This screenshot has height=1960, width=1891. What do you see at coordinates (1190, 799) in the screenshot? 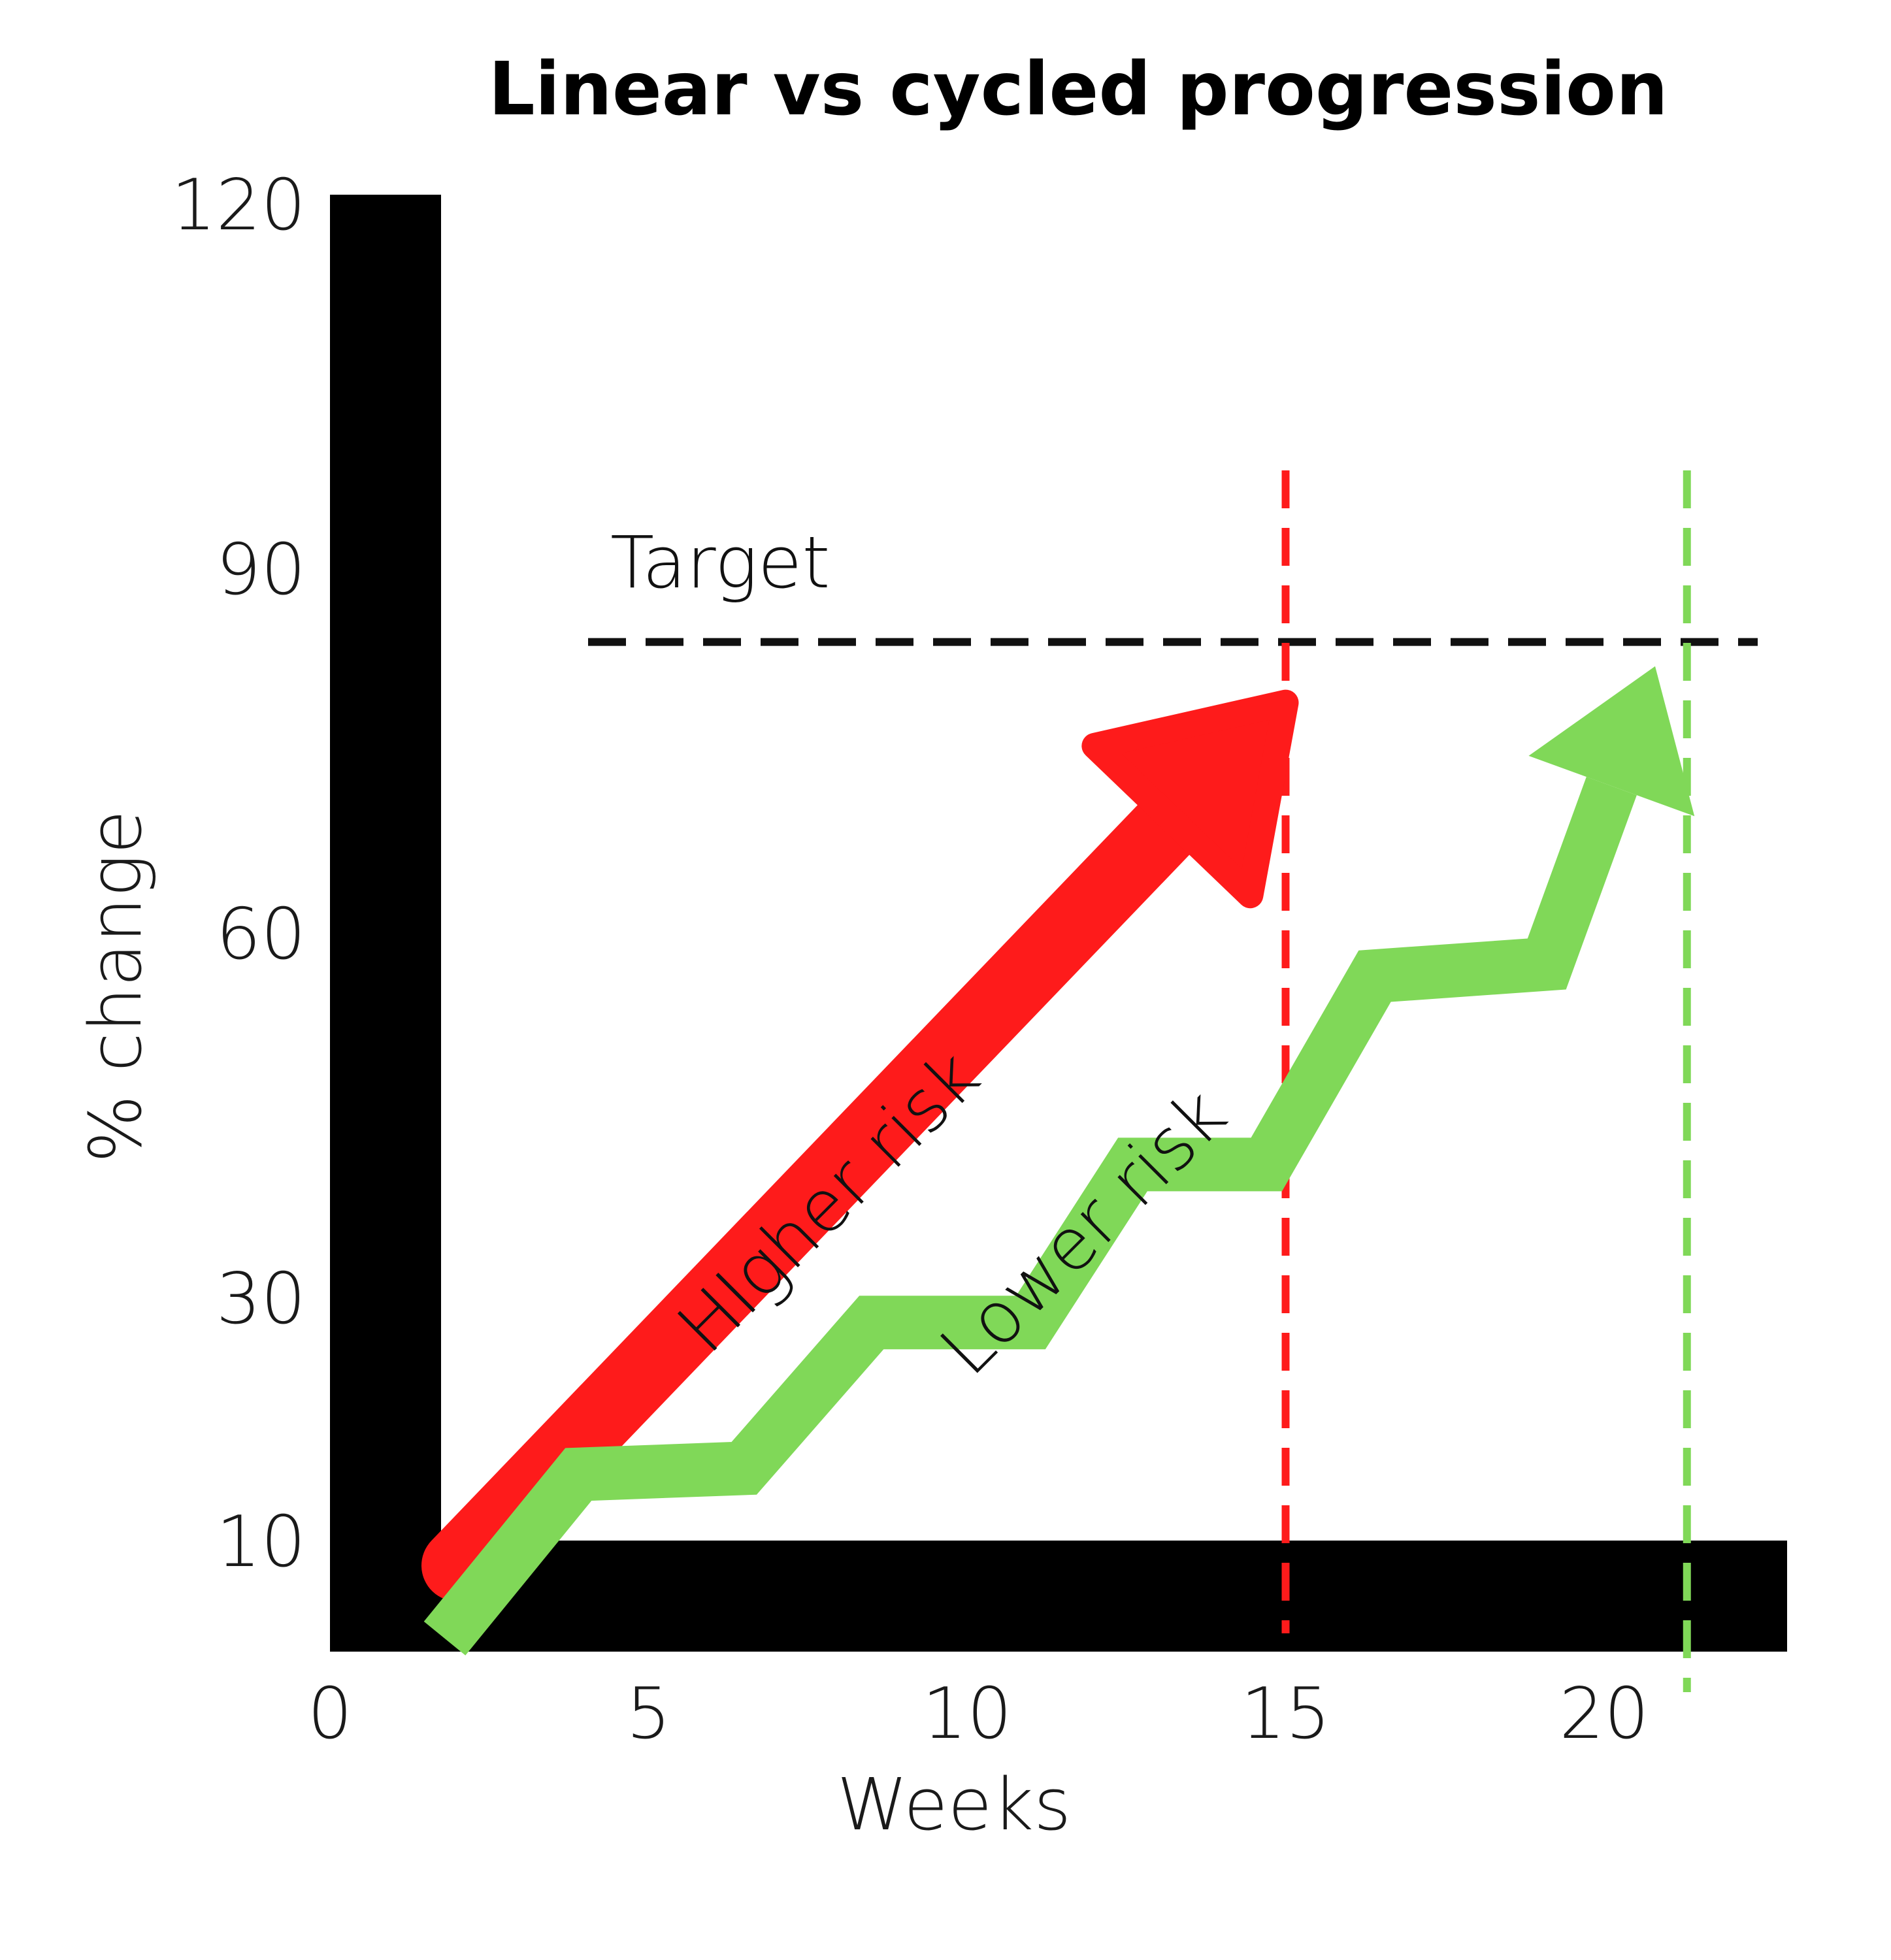
I see `series-red-arrow-head` at bounding box center [1190, 799].